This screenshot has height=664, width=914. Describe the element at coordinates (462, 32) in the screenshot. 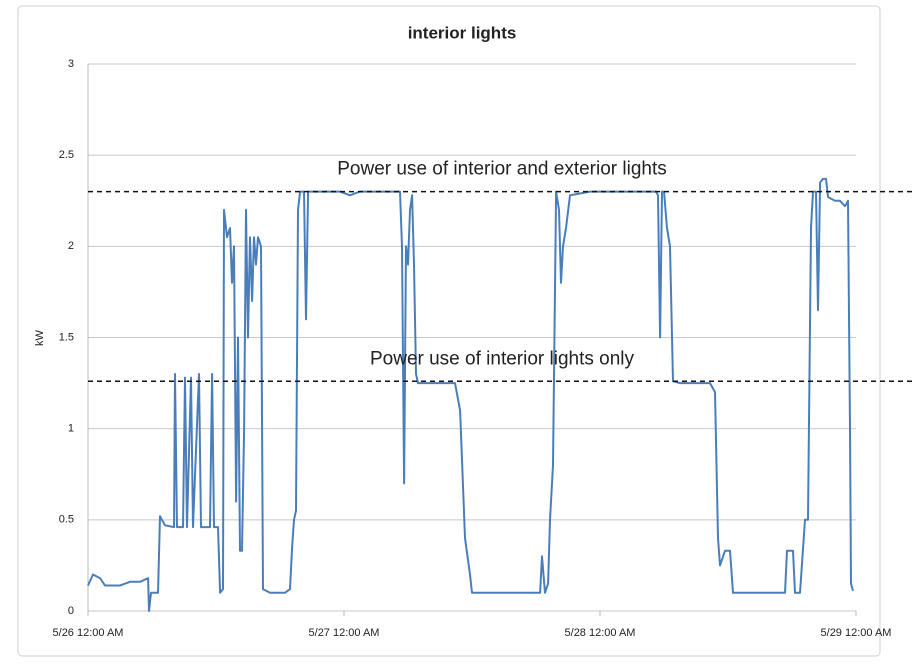

I see `chart-title: interior lights` at that location.